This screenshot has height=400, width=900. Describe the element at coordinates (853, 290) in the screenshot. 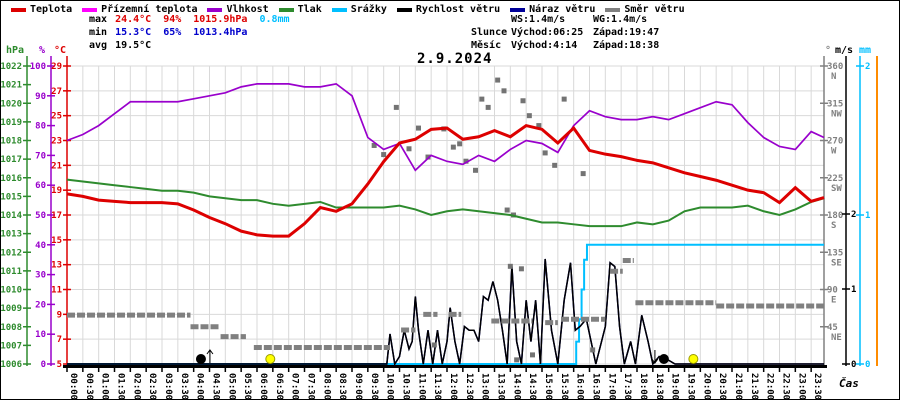

I see `wind-speed-tick-label: 1` at that location.